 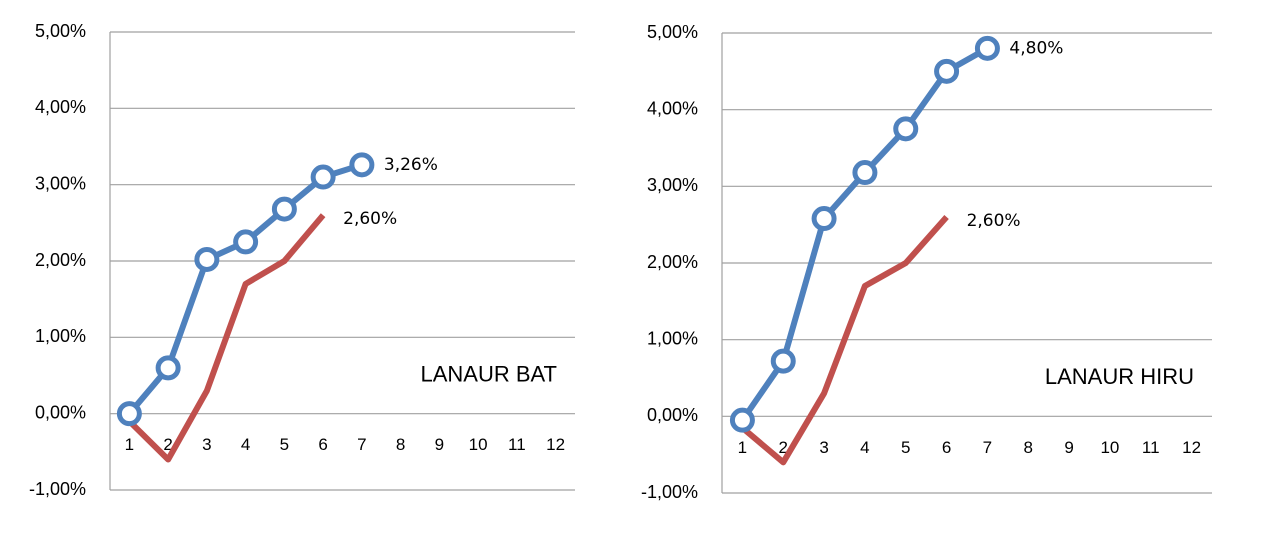 I want to click on annotation: LANAUR HIRU, so click(x=1119, y=376).